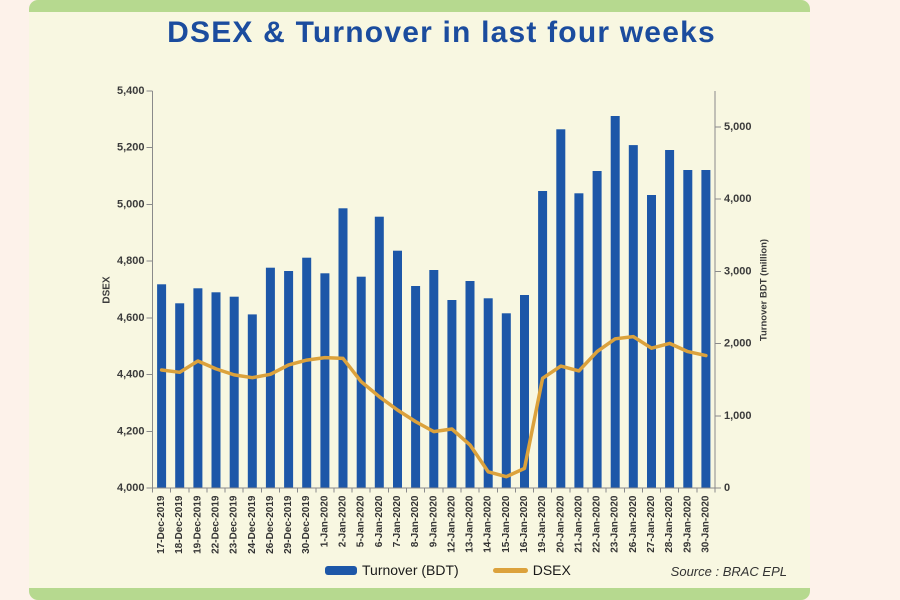  I want to click on x-axis-tick-label: 26-Dec-2019, so click(270, 524).